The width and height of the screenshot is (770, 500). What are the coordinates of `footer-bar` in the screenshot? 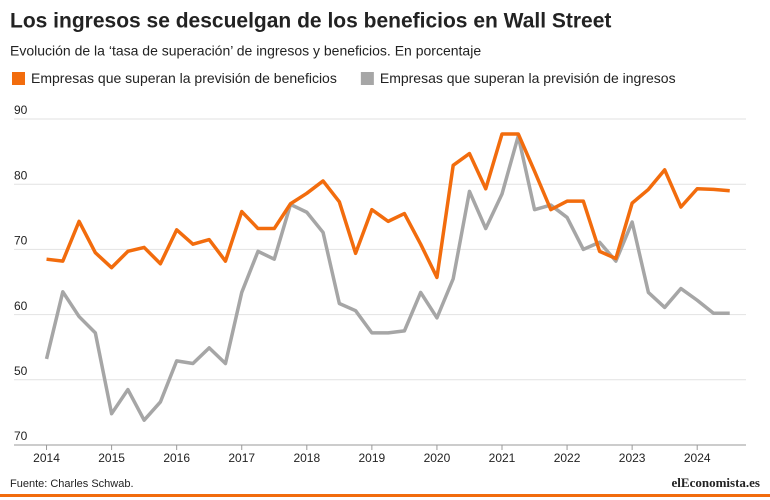 It's located at (385, 495).